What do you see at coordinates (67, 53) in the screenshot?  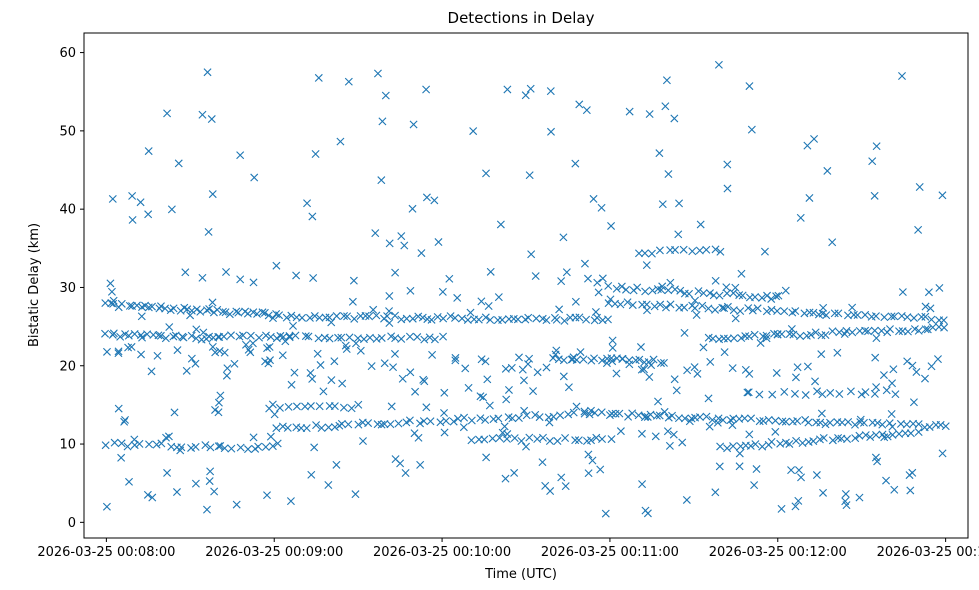 I see `y-tick-label: 60` at bounding box center [67, 53].